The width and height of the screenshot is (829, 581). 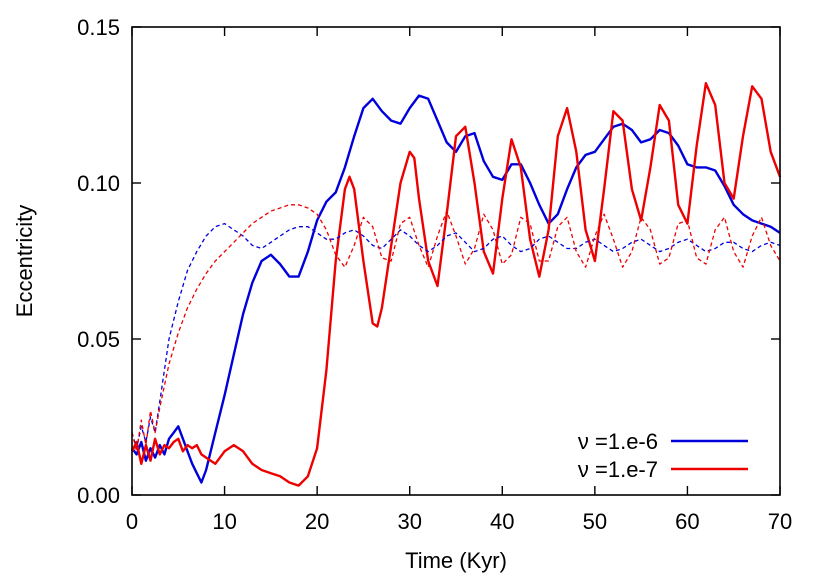 What do you see at coordinates (24, 261) in the screenshot?
I see `y-axis-label: Eccentricity` at bounding box center [24, 261].